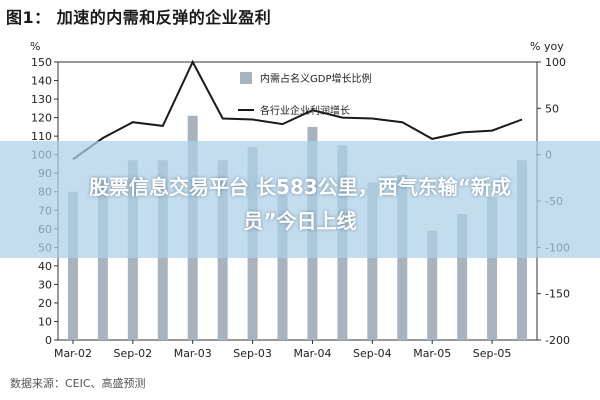 The image size is (600, 400). What do you see at coordinates (45, 266) in the screenshot?
I see `left-tick-label: 40` at bounding box center [45, 266].